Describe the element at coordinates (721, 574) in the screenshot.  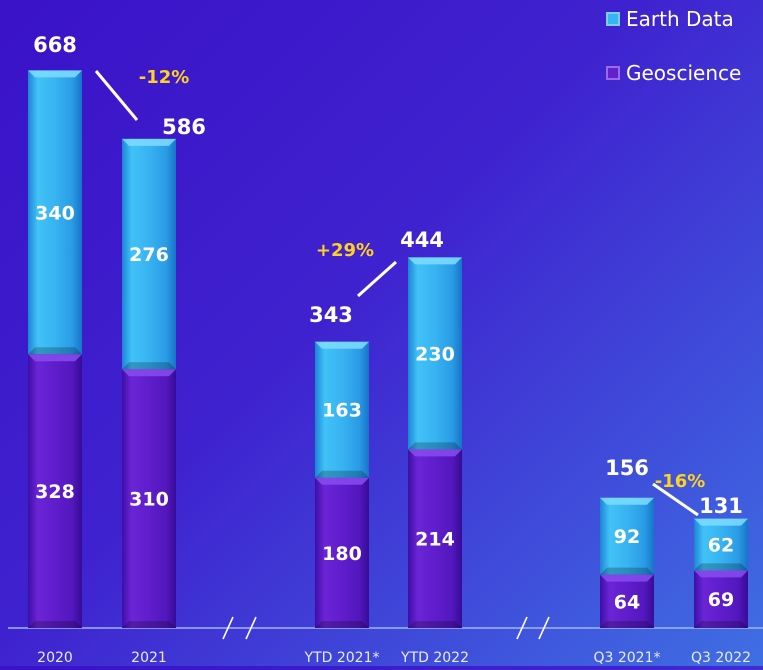
I see `bar-geoscience-q3-2022-bevel-top` at that location.